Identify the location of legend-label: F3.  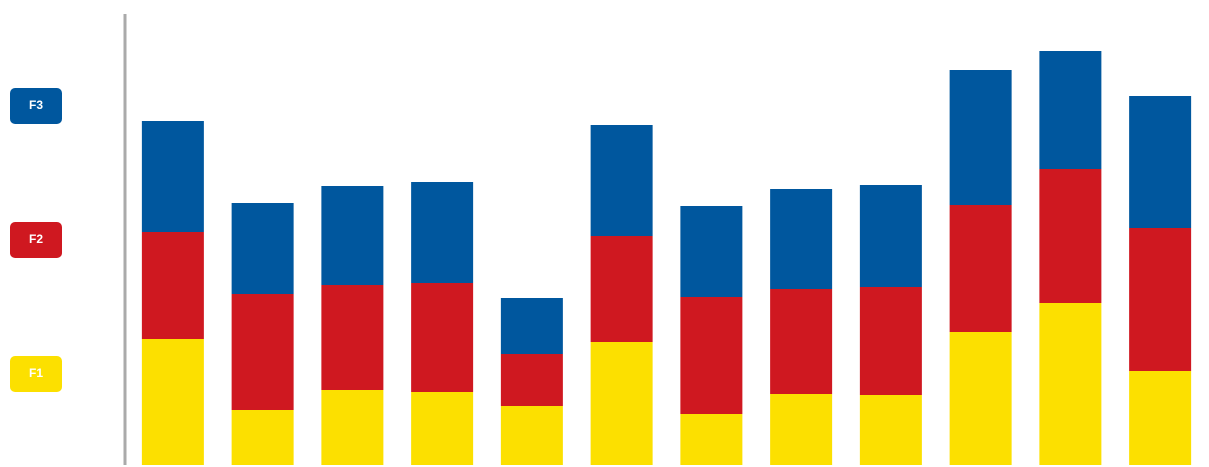
(36, 105).